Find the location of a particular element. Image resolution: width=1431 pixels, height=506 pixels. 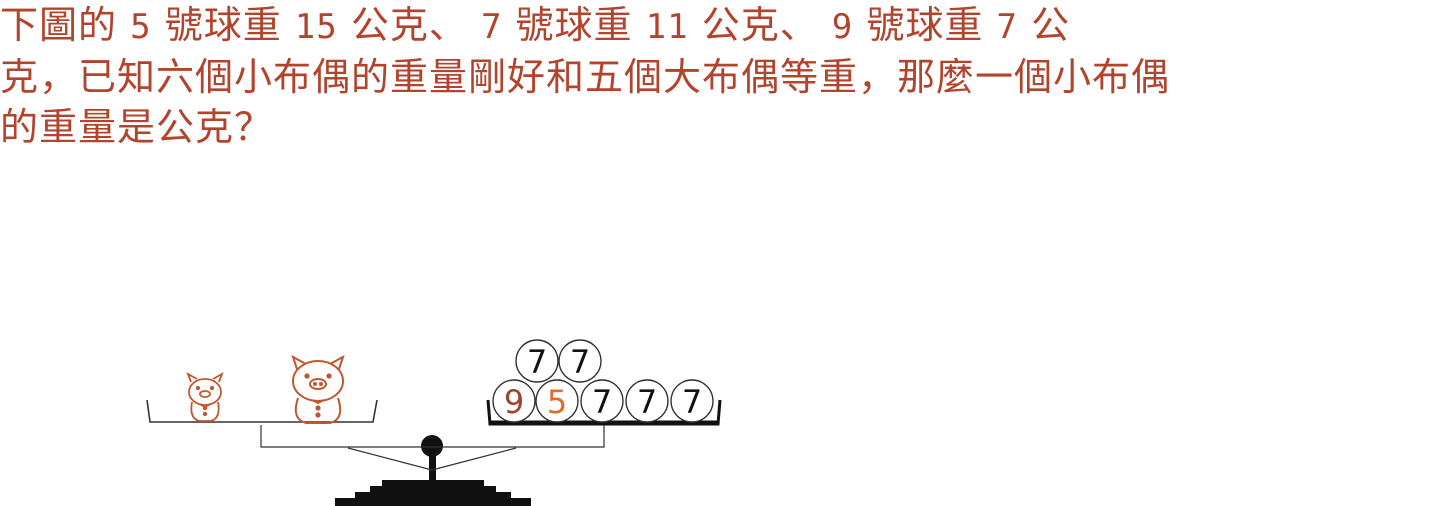

scale-pillar is located at coordinates (432, 458).